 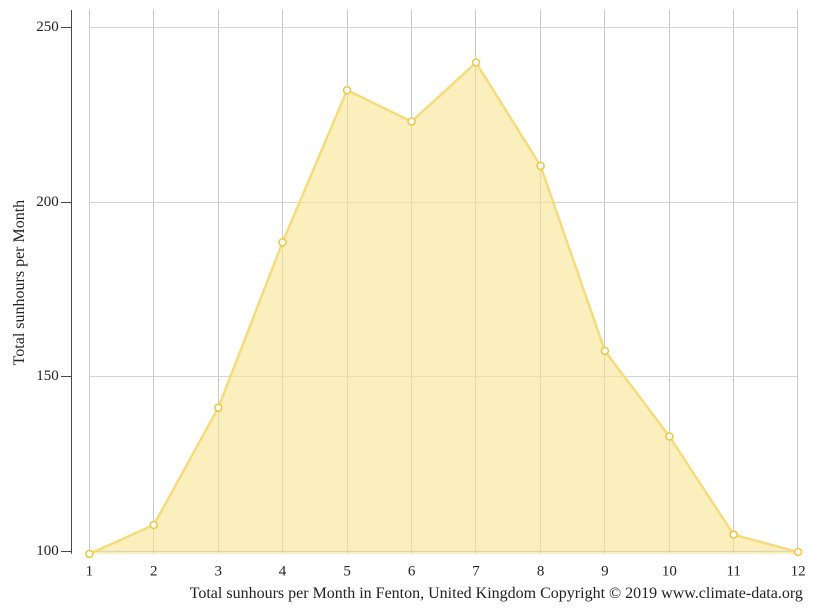 I want to click on svg-text: 200, so click(x=47, y=202).